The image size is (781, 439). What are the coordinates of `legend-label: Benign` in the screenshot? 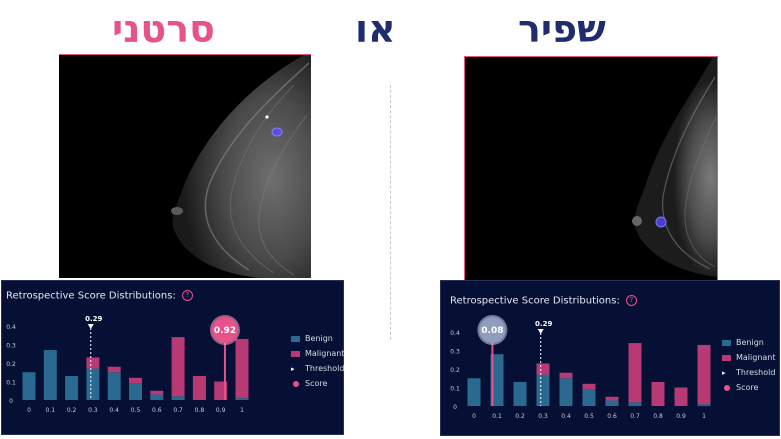 It's located at (319, 338).